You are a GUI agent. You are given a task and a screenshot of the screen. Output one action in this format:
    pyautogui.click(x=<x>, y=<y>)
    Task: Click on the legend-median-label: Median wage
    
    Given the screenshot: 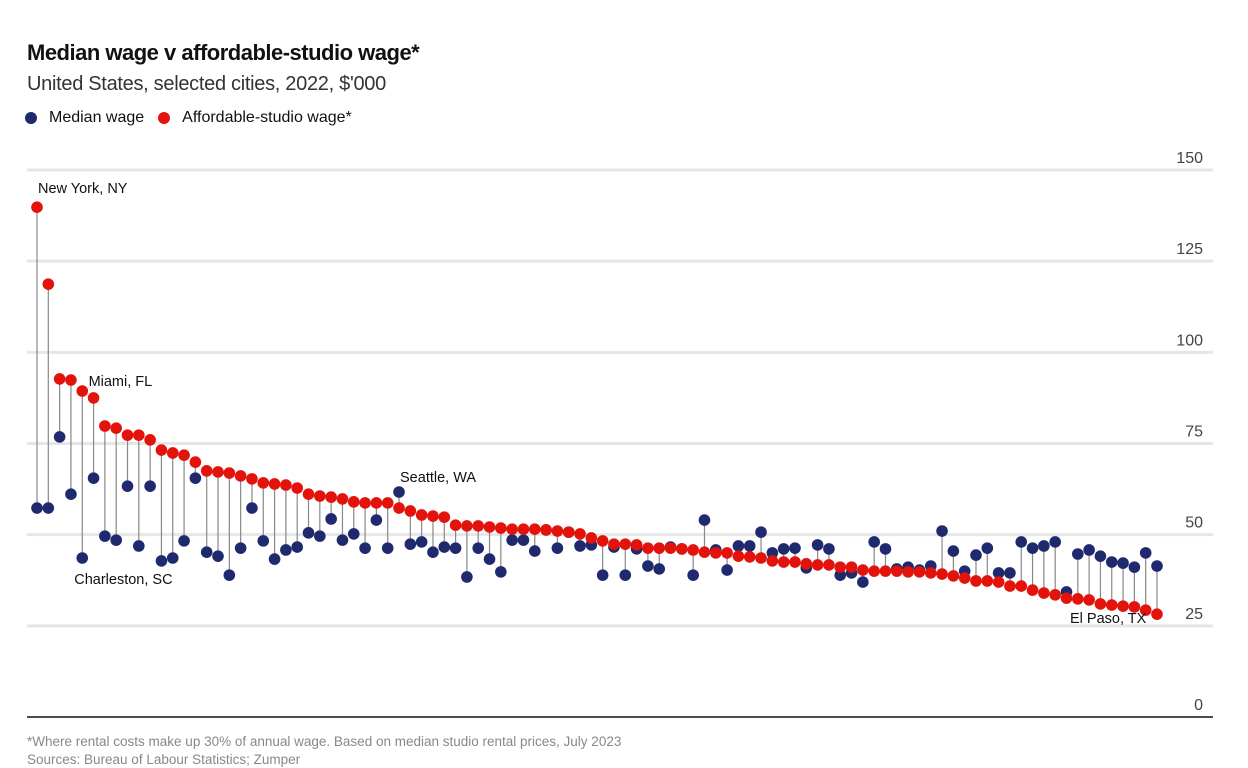 What is the action you would take?
    pyautogui.click(x=97, y=117)
    